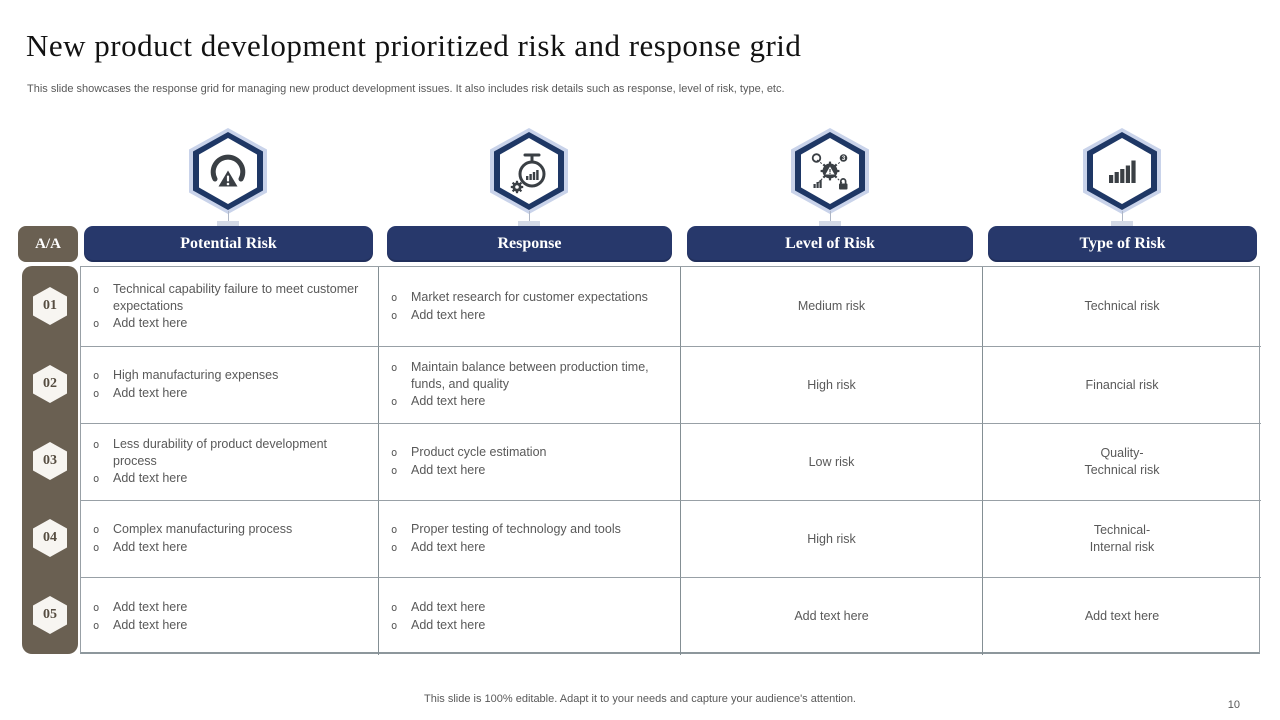  What do you see at coordinates (1233, 705) in the screenshot?
I see `page-number: 10` at bounding box center [1233, 705].